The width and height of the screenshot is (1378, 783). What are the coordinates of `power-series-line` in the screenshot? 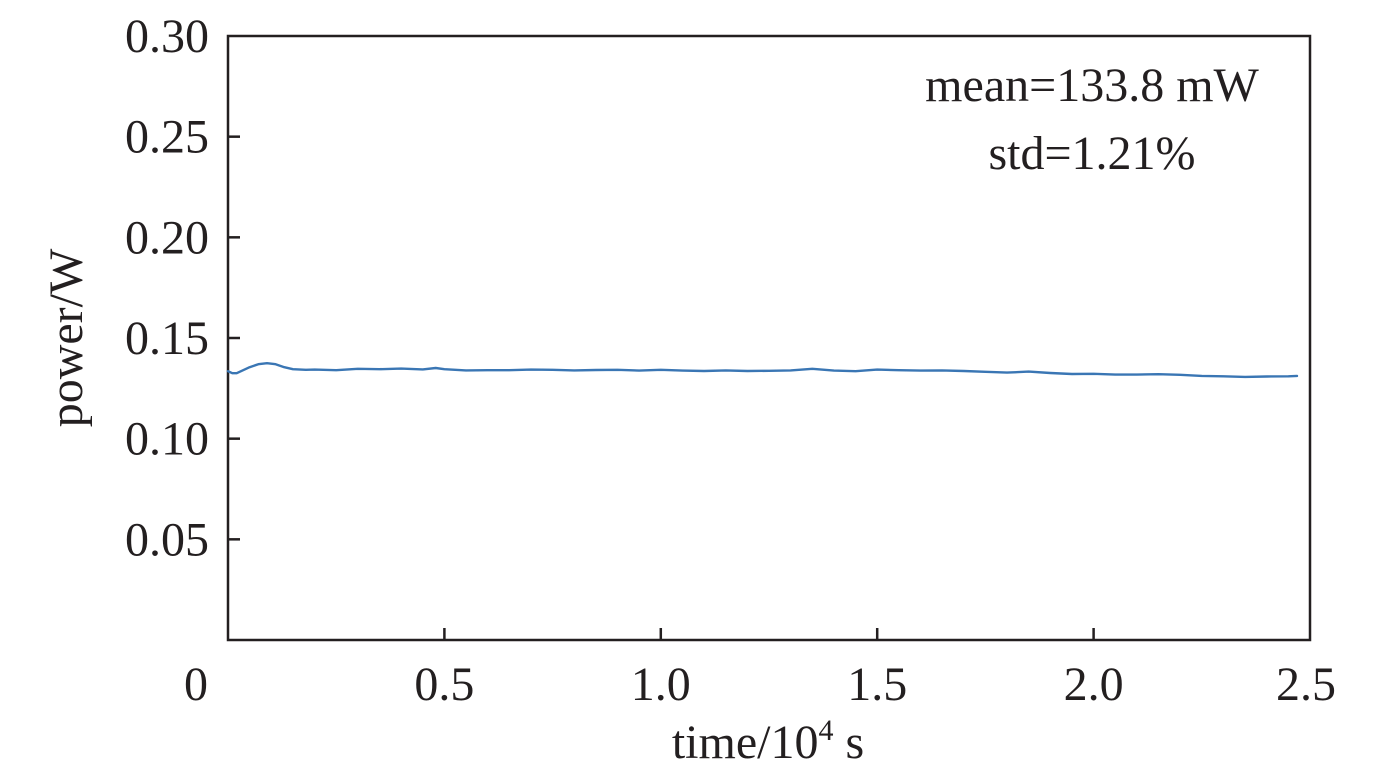 It's located at (762, 370).